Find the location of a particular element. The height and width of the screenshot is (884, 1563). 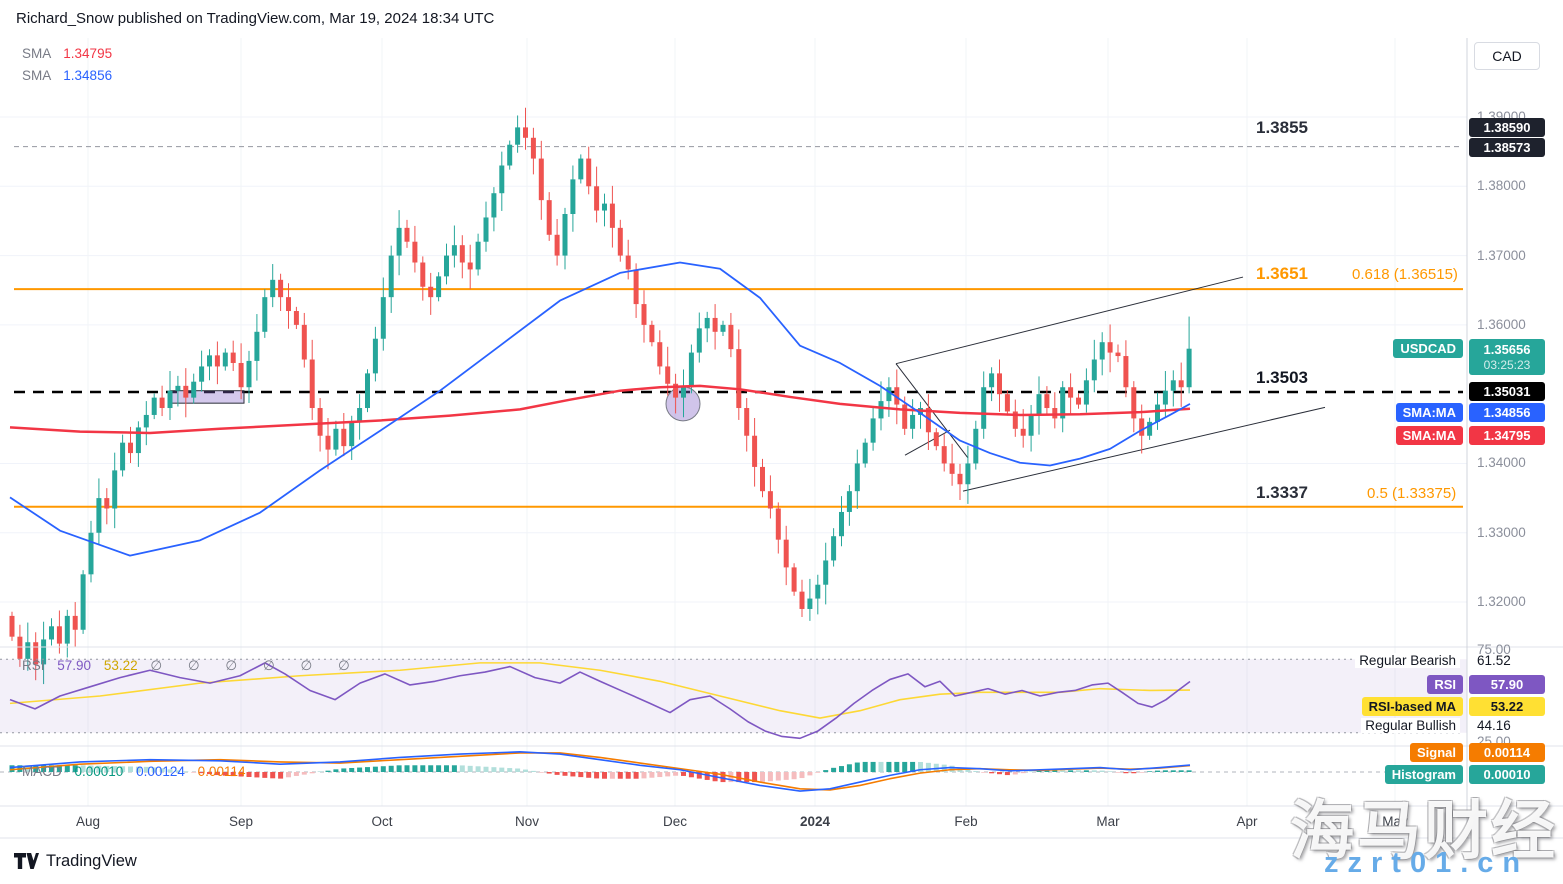

symbol-badge: USDCAD is located at coordinates (1428, 348).